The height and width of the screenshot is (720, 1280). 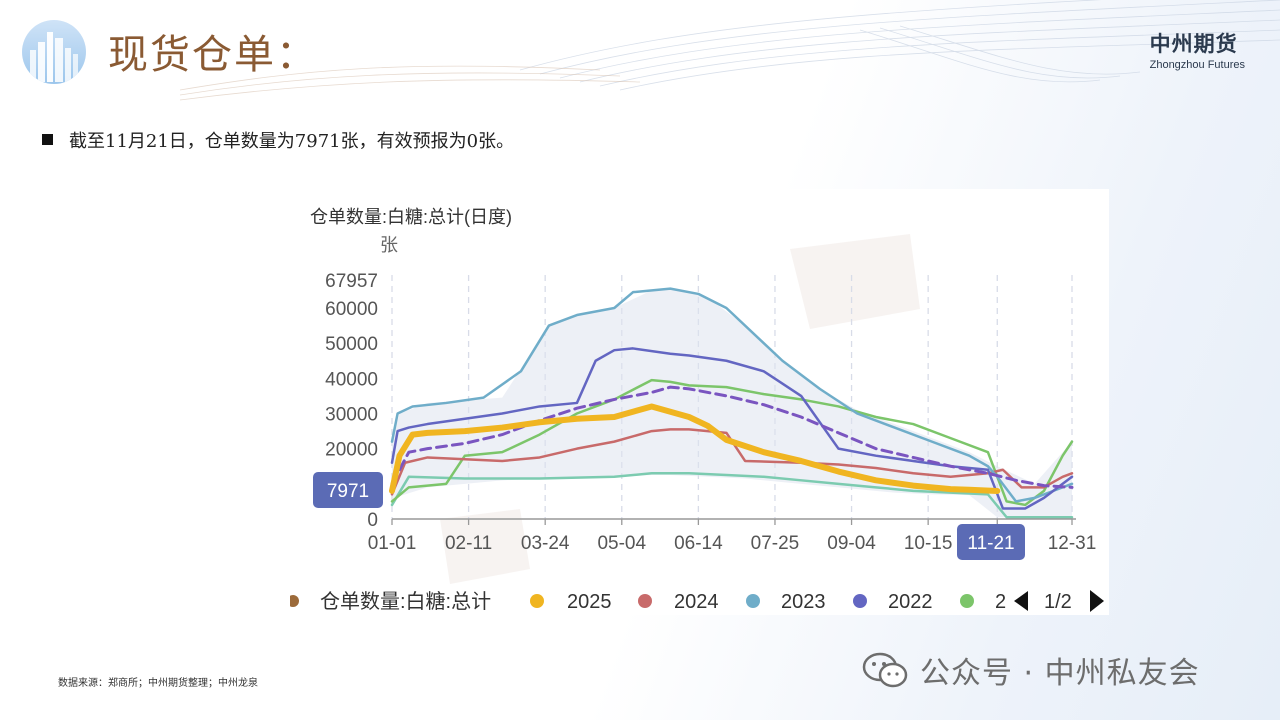 I want to click on x-tick-label: 12-31, so click(x=1072, y=543).